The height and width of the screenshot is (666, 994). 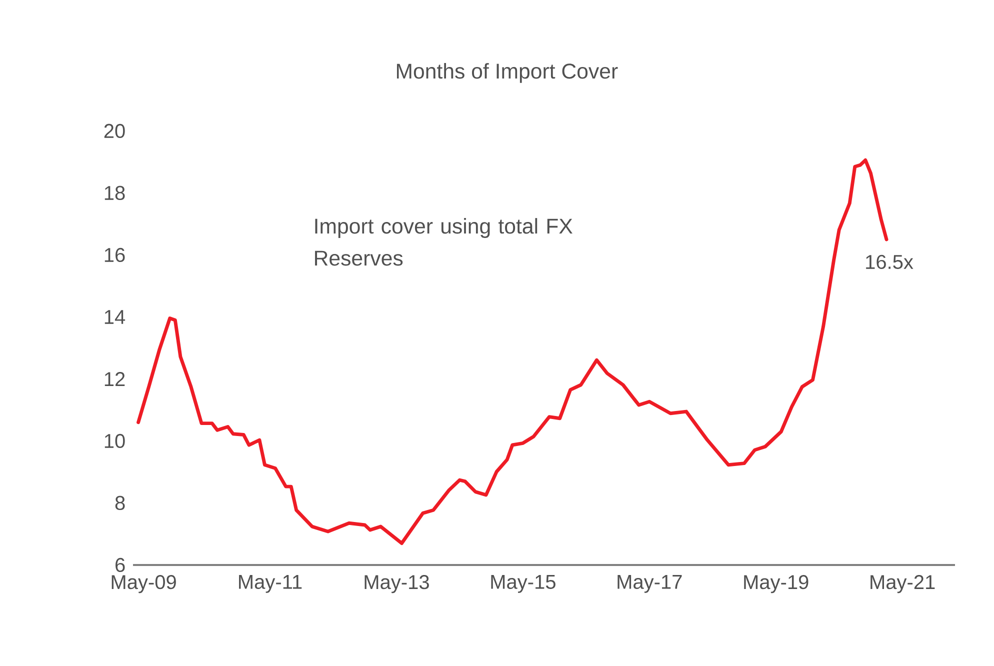 I want to click on y-tick-label: 14, so click(x=115, y=317).